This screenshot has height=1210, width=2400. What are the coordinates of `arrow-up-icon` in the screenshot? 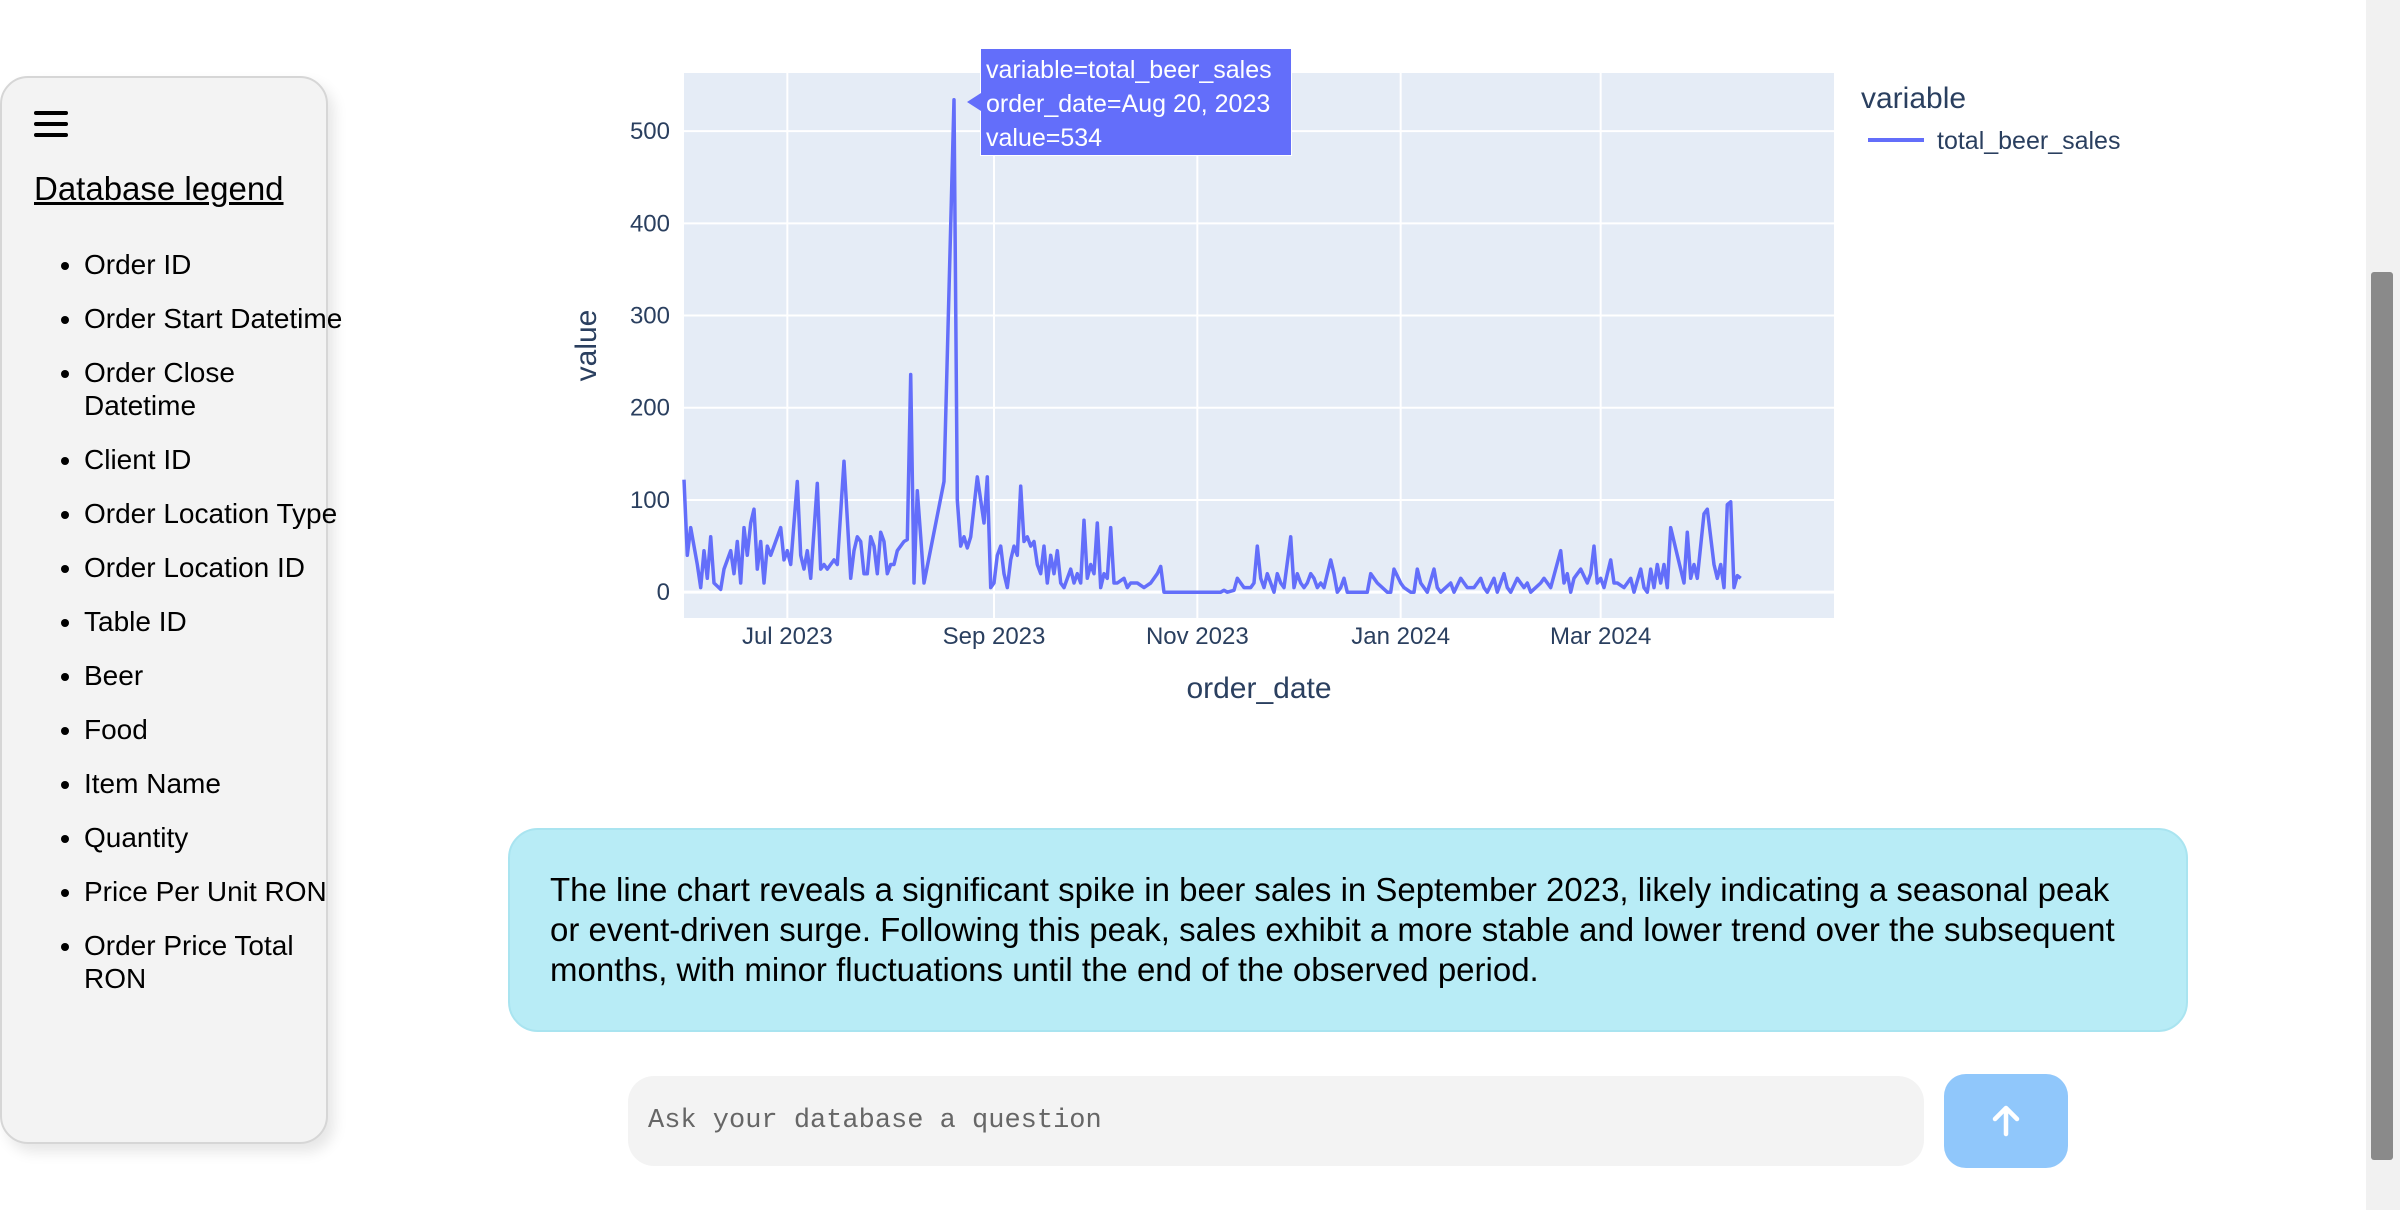 It's located at (2006, 1121).